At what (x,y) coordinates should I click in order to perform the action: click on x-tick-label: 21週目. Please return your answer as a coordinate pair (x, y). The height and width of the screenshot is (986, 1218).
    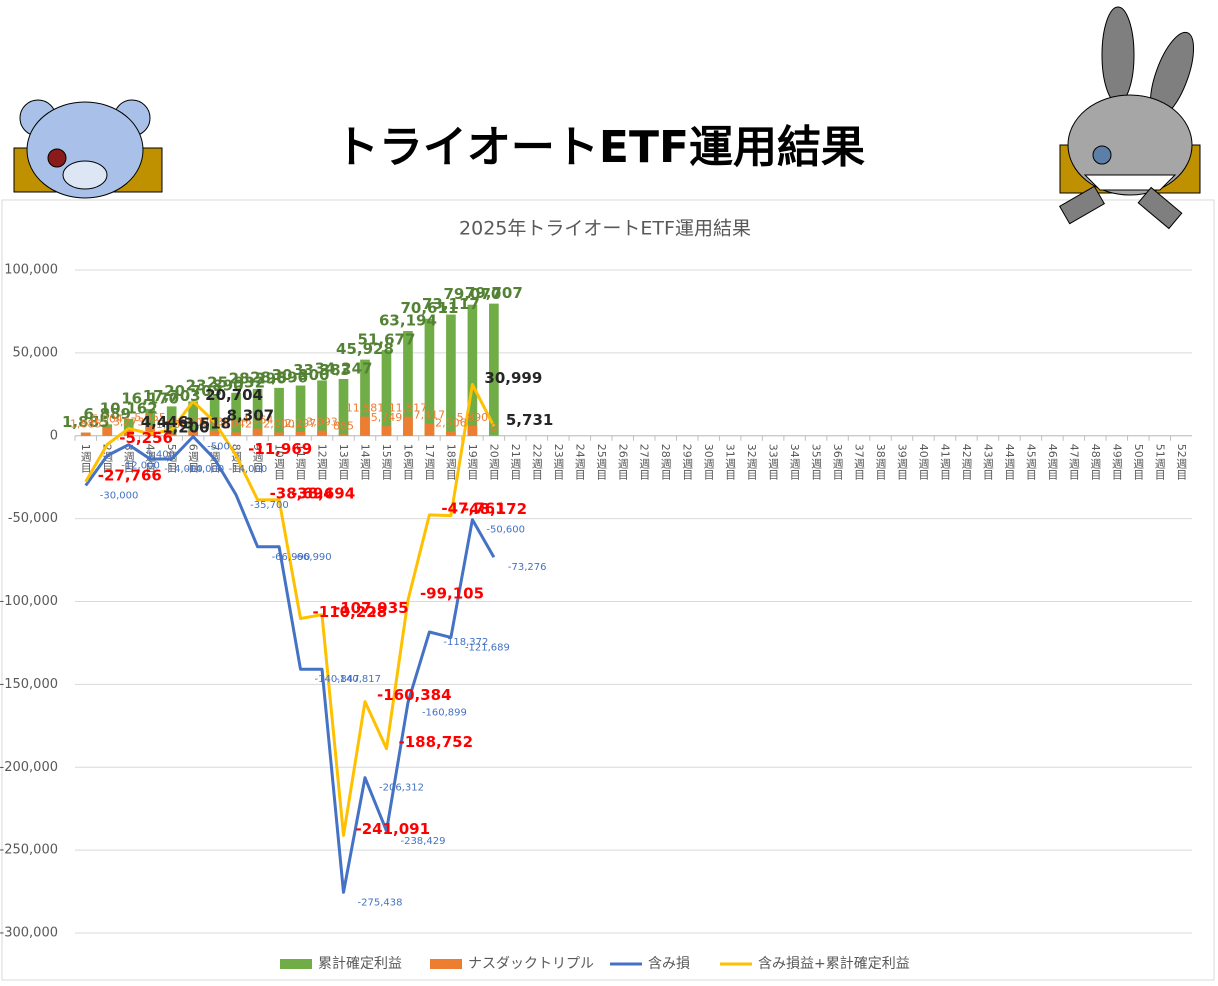
    Looking at the image, I should click on (515, 462).